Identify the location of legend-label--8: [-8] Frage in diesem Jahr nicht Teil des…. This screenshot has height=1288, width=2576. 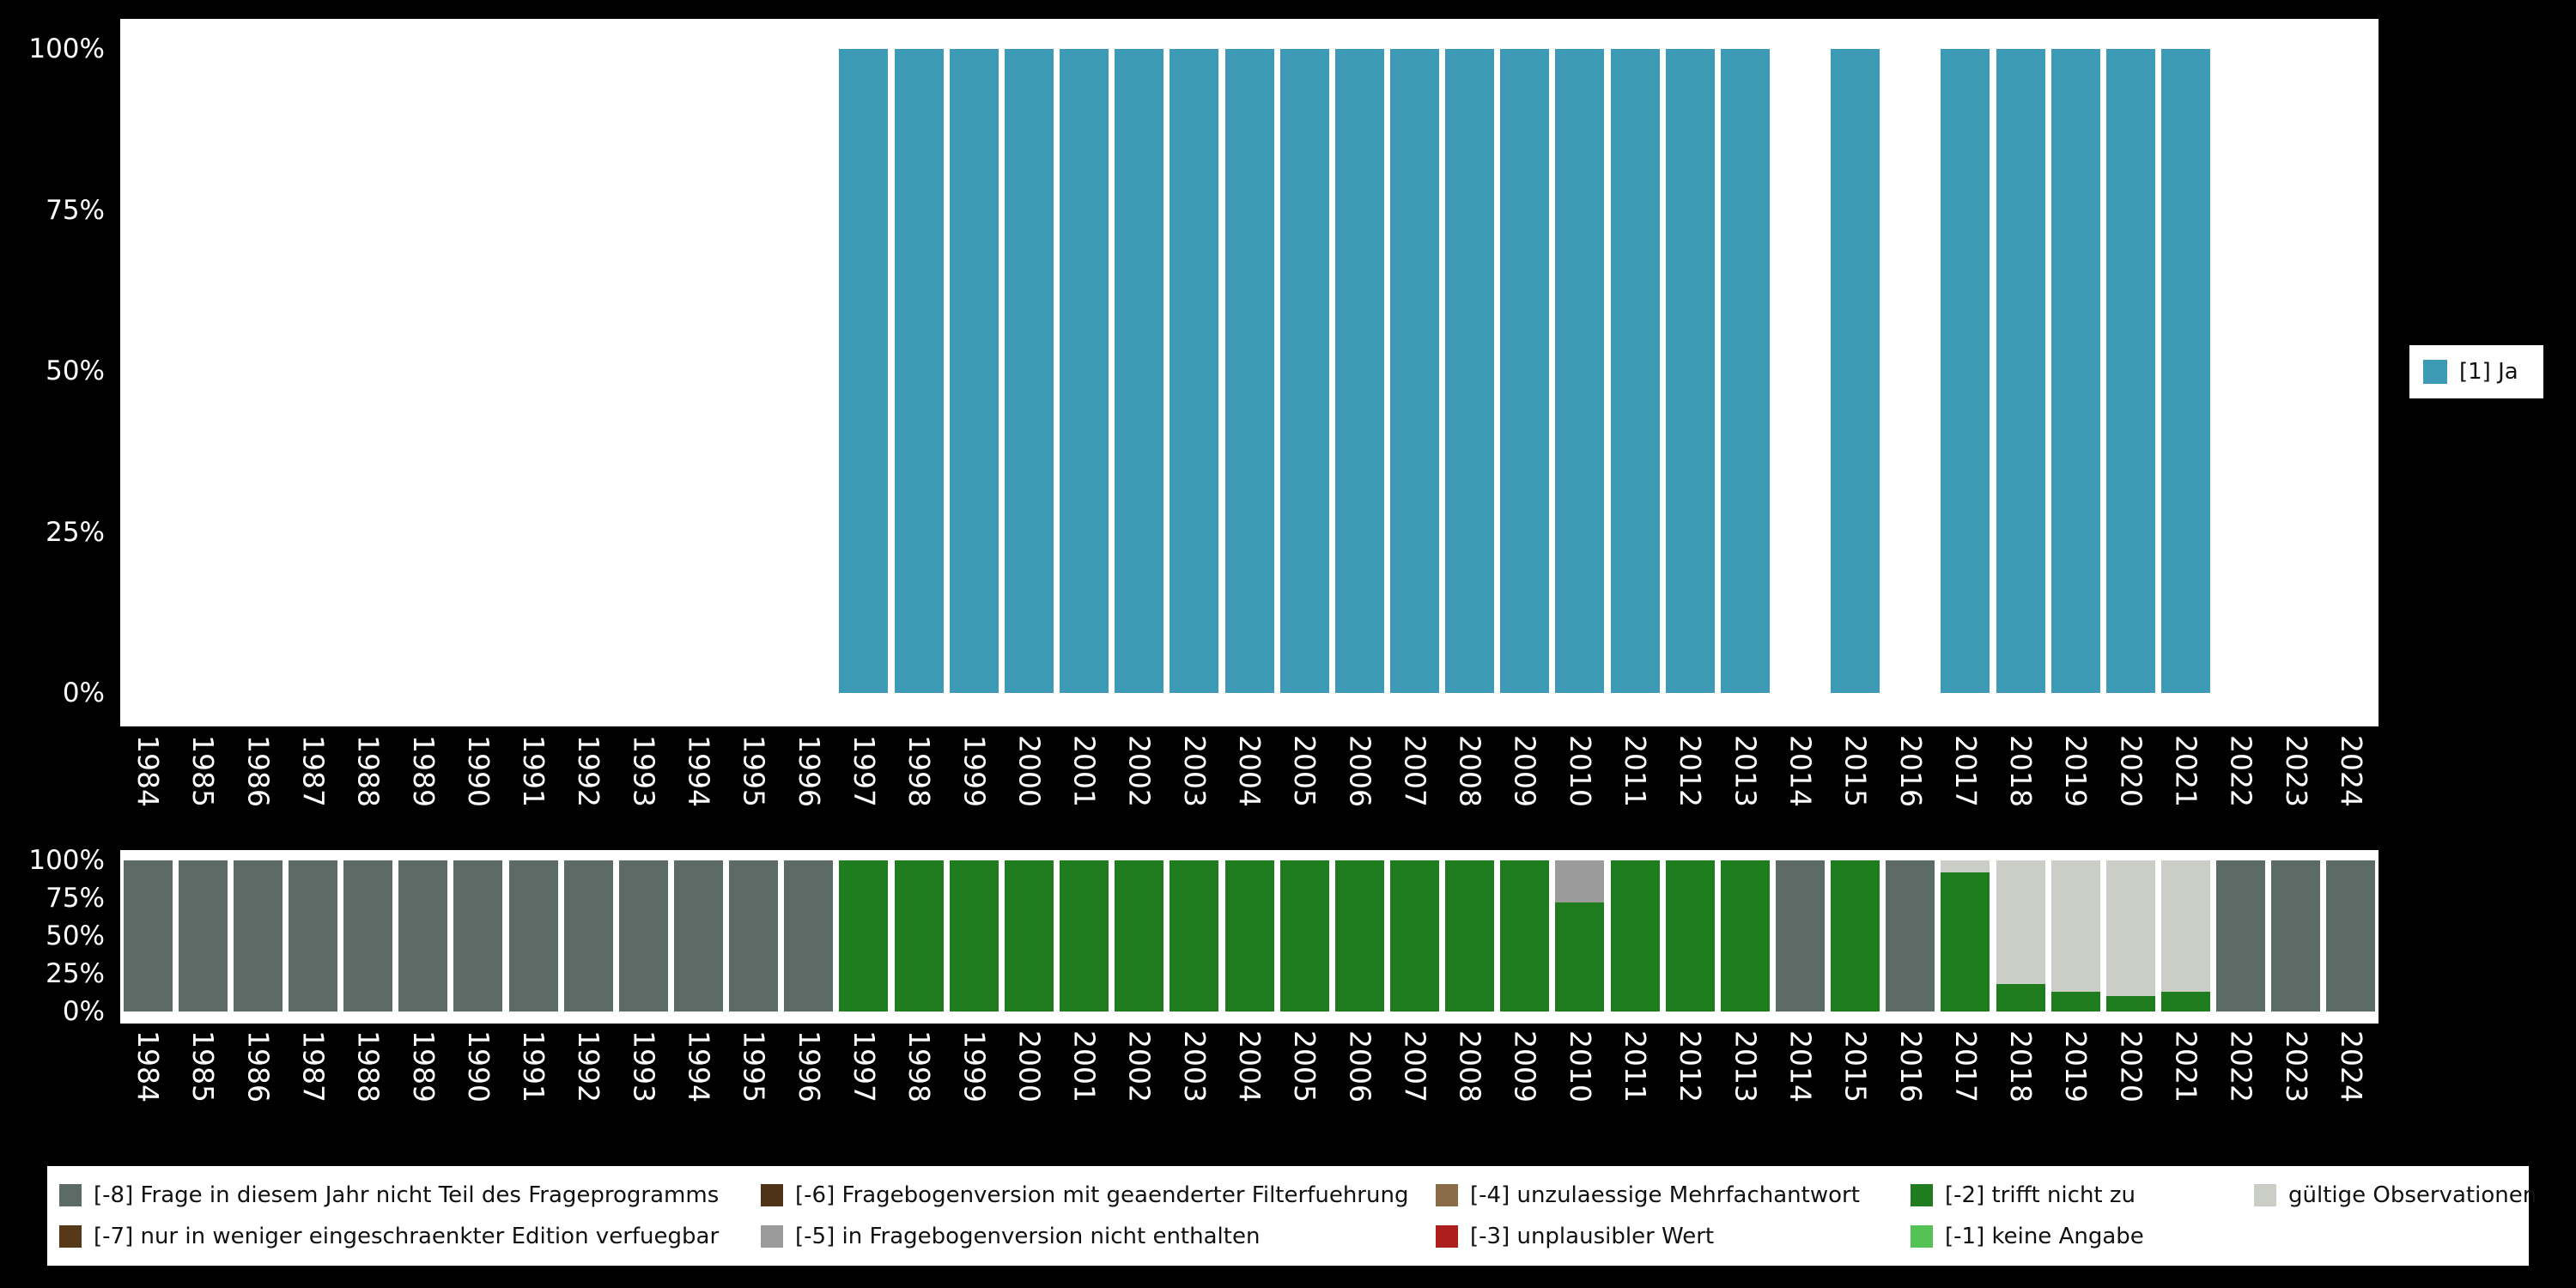
(407, 1195).